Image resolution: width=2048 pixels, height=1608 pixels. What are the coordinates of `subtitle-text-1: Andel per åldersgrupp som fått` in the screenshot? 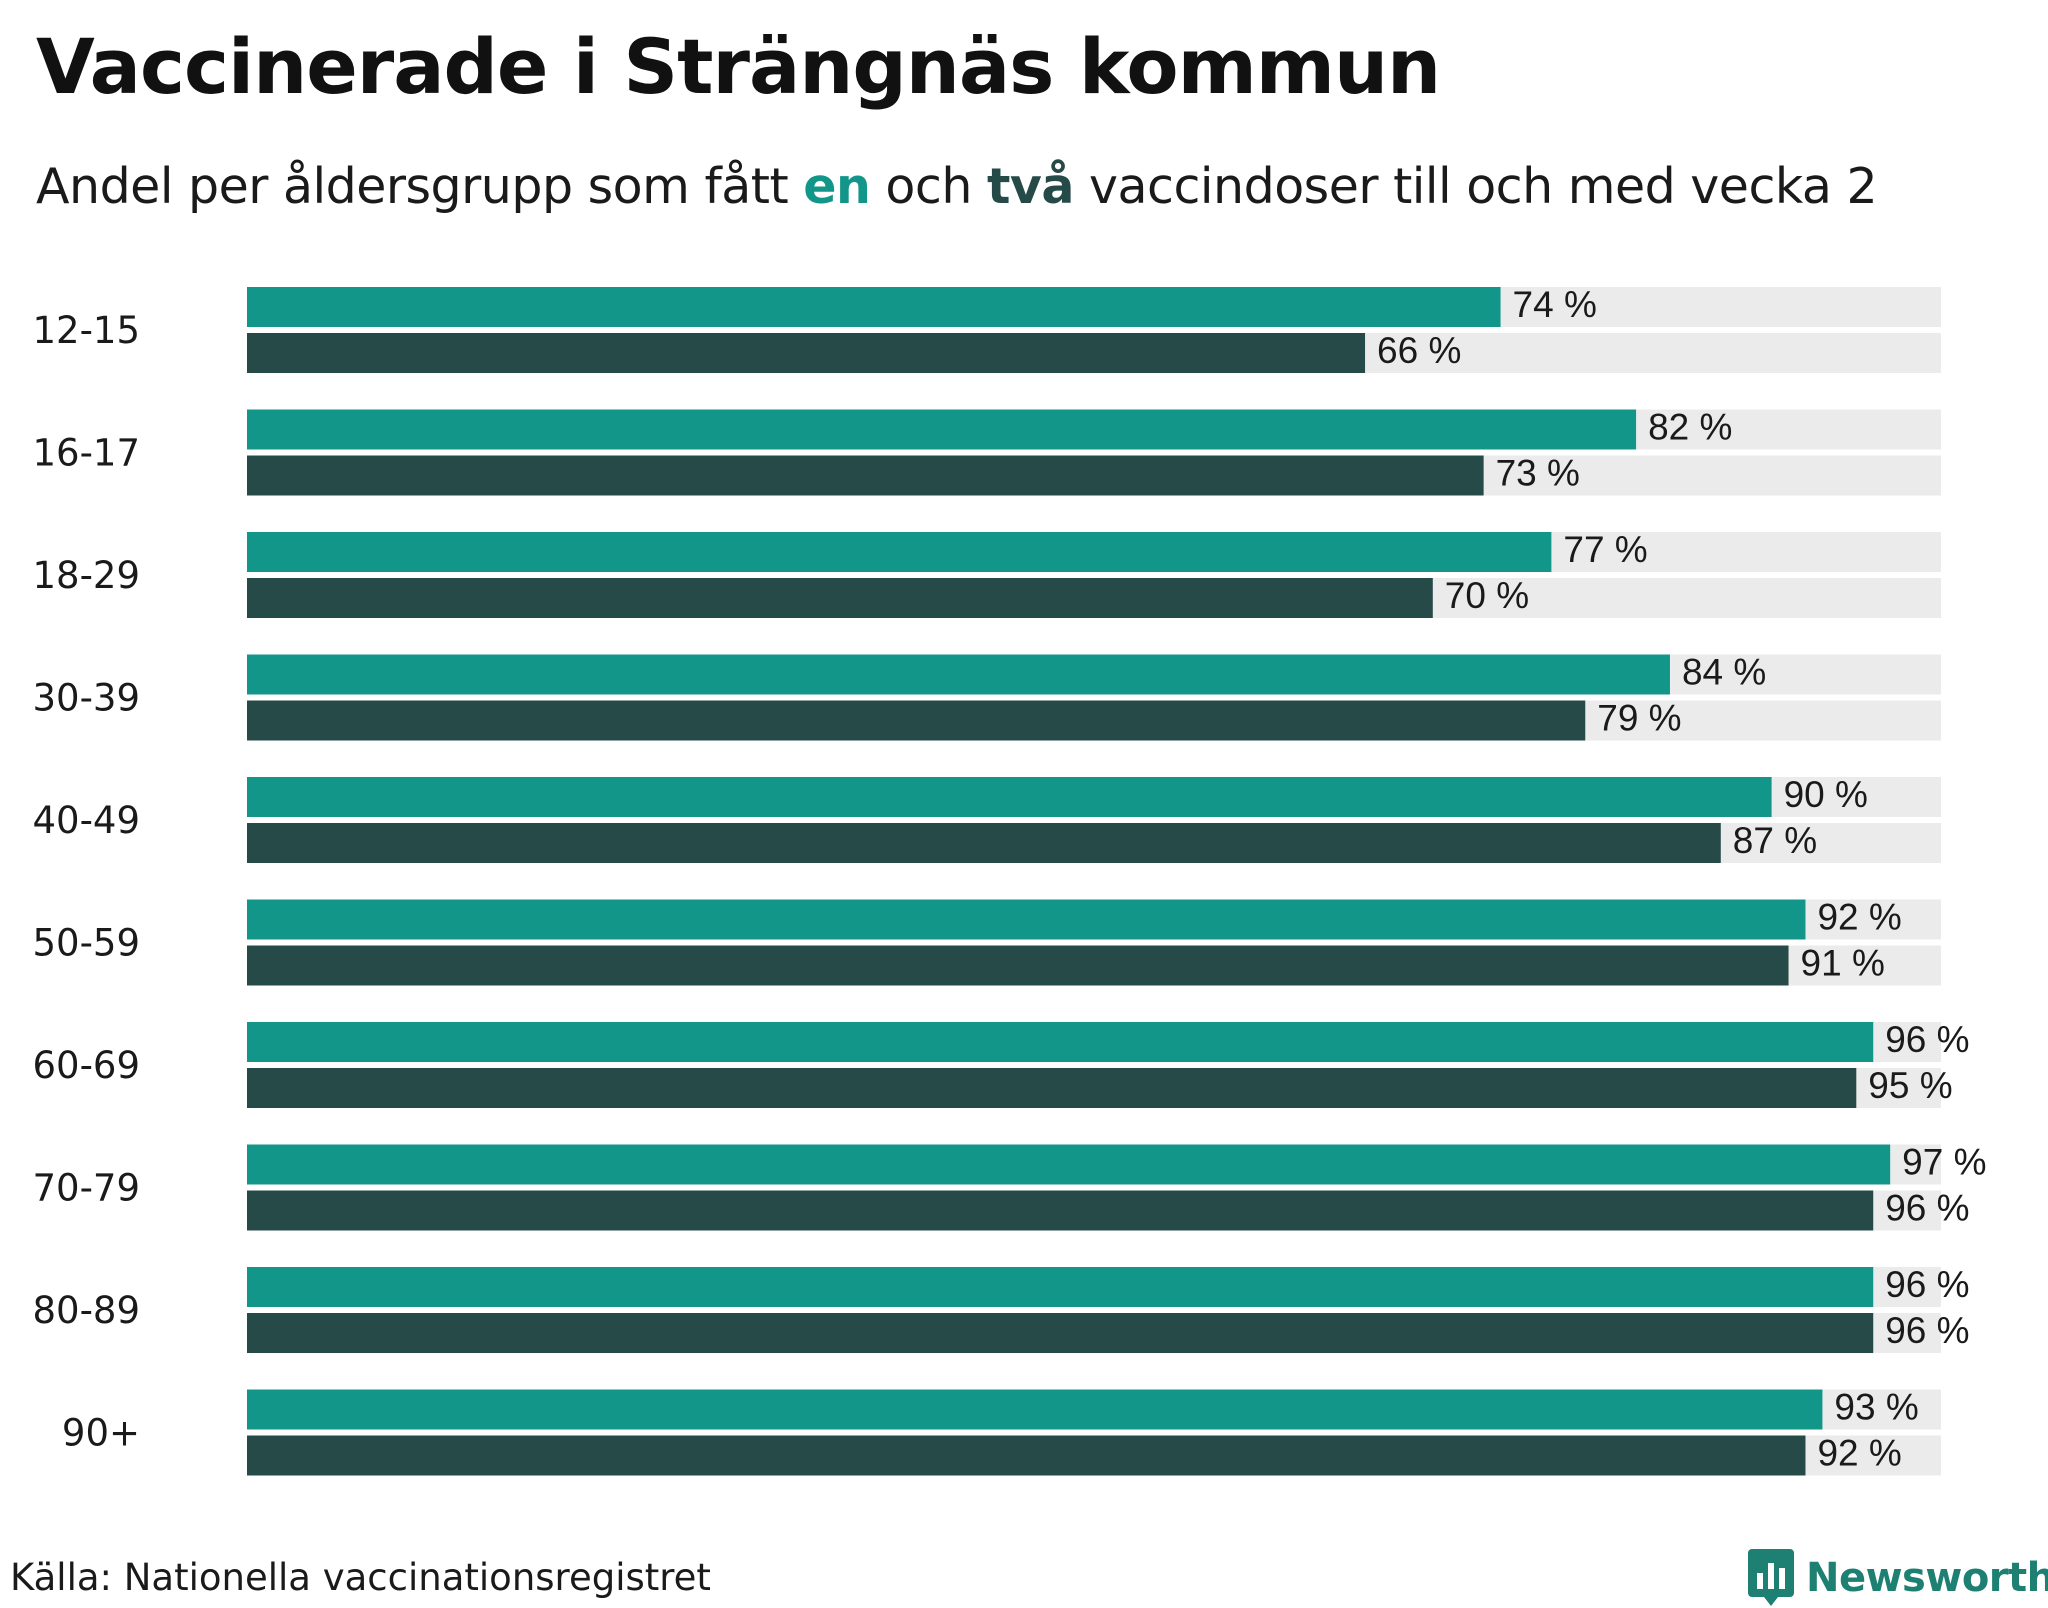 It's located at (420, 186).